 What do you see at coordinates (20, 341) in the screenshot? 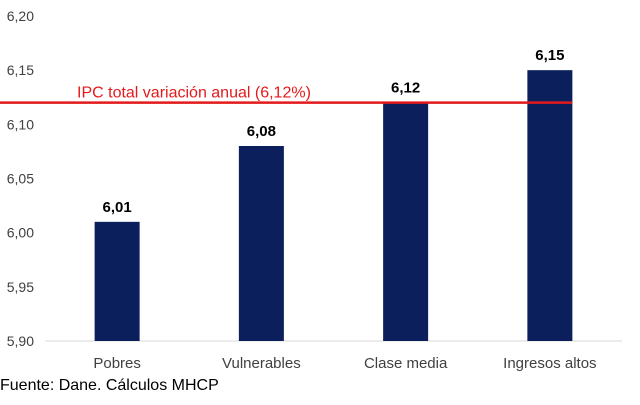
I see `y-tick-label: 5,90` at bounding box center [20, 341].